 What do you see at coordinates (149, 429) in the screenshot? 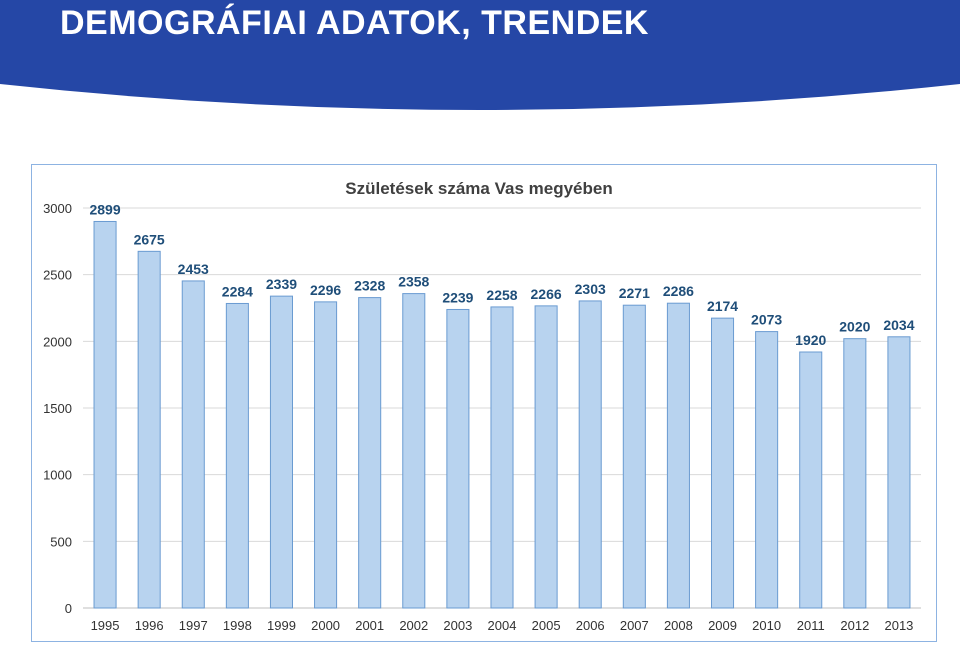
I see `bar-1996` at bounding box center [149, 429].